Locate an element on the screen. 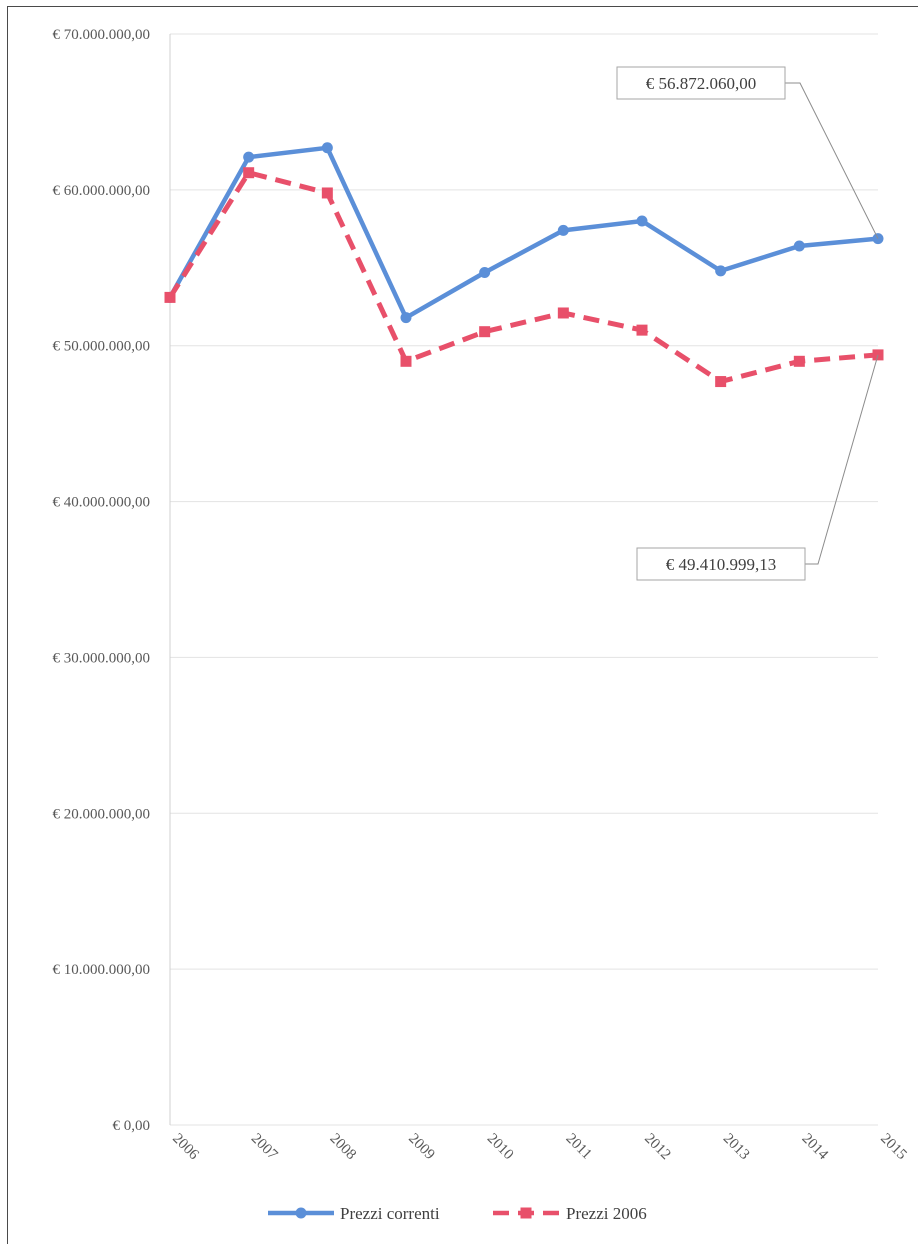 This screenshot has height=1245, width=920. legend: Prezzi correnti Prezzi 2006 is located at coordinates (457, 1213).